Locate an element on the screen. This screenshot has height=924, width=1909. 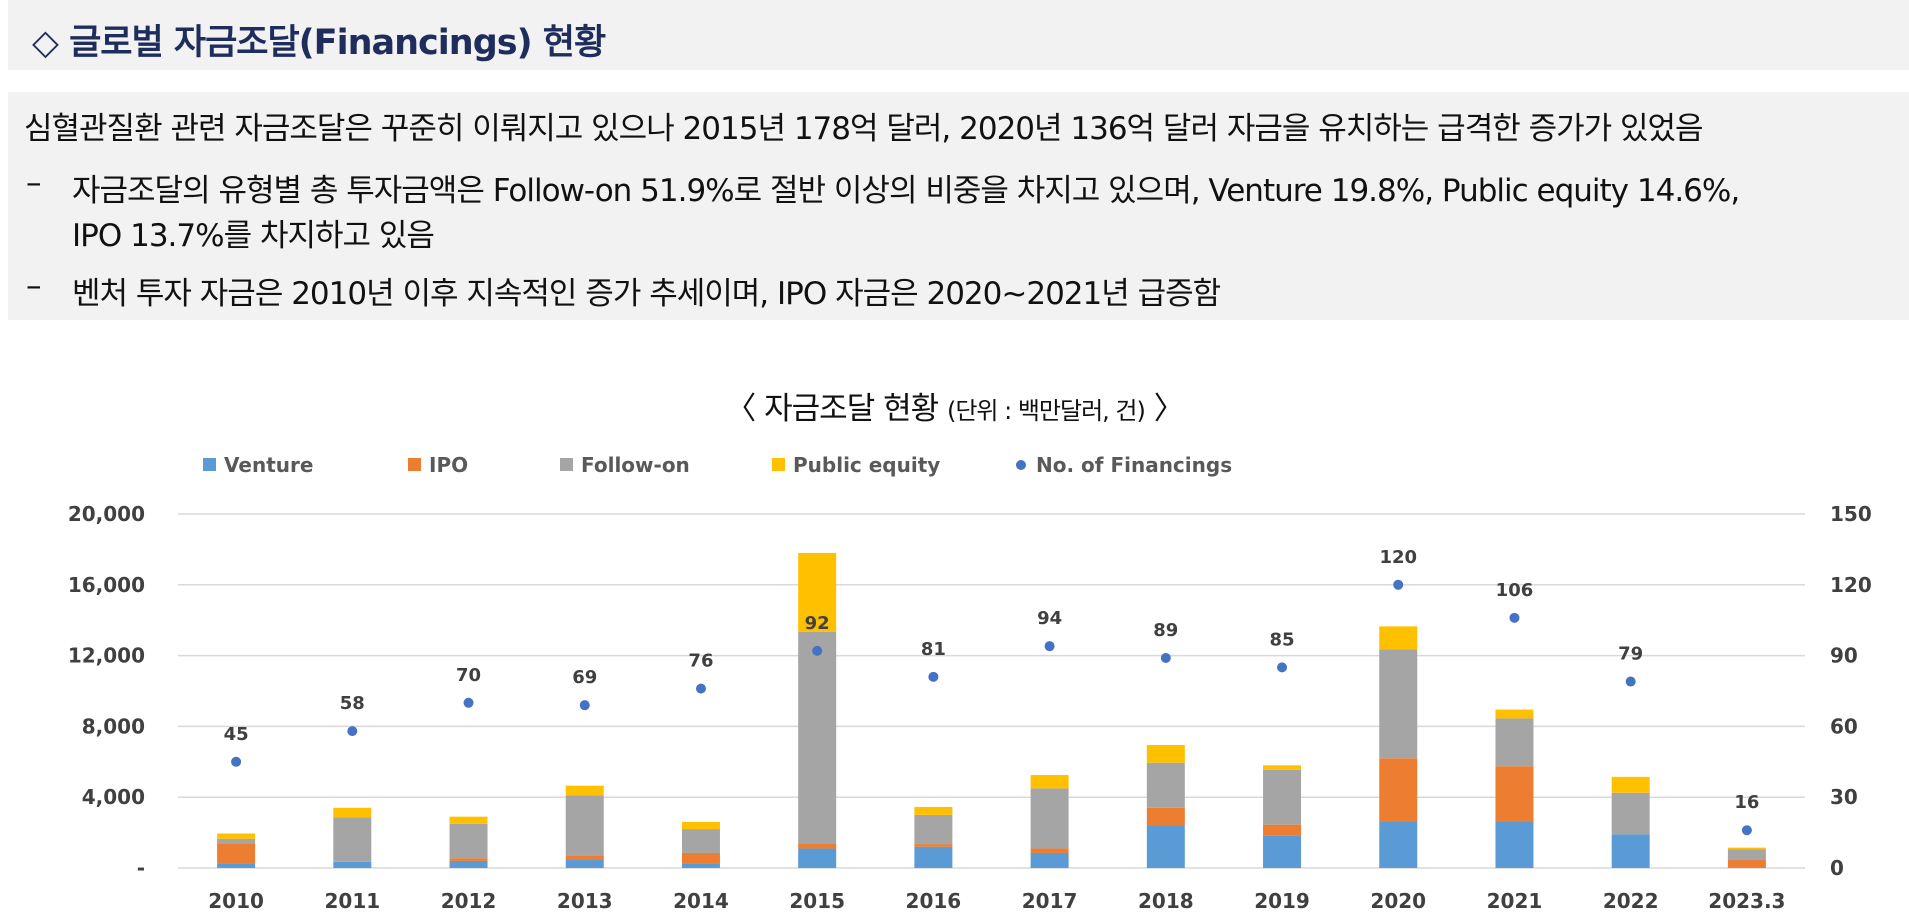
financings-point-2013 is located at coordinates (584, 705).